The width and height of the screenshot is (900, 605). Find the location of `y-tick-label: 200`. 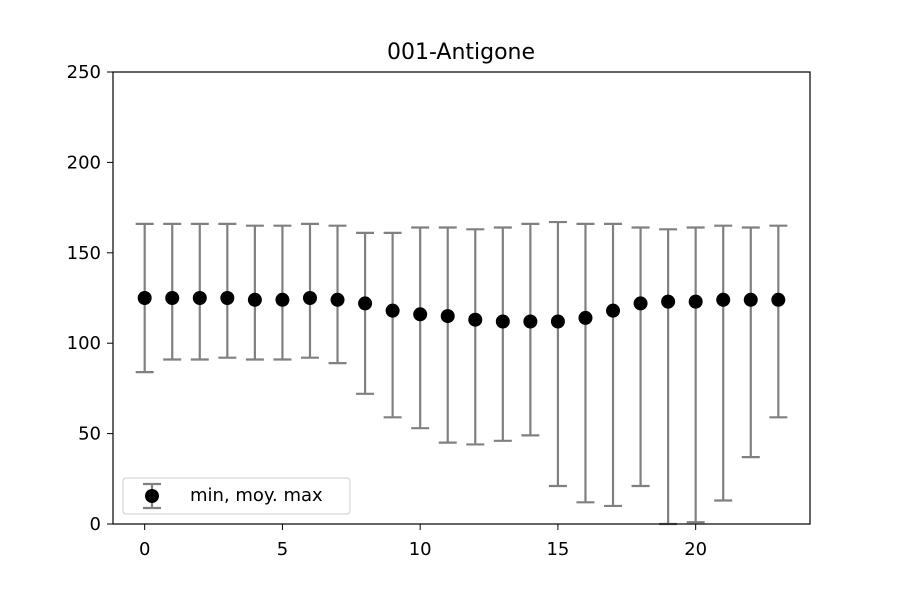

y-tick-label: 200 is located at coordinates (84, 162).